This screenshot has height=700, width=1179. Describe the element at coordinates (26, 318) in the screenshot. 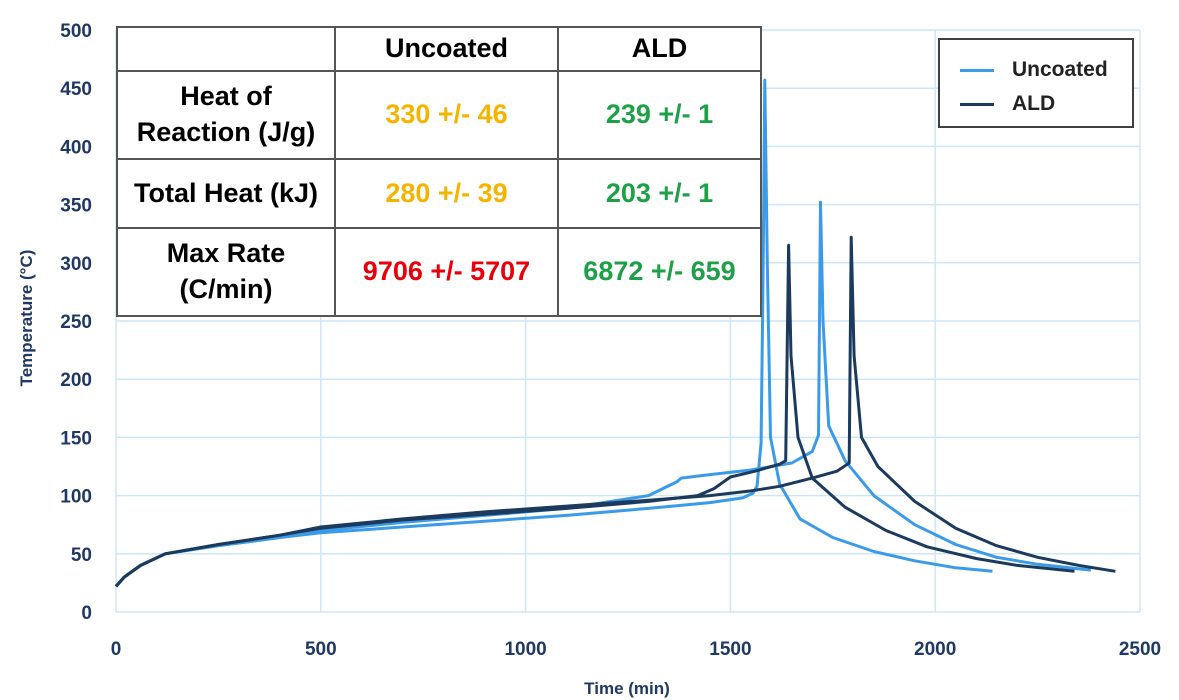

I see `y-axis-title: Temperature (°C)` at that location.